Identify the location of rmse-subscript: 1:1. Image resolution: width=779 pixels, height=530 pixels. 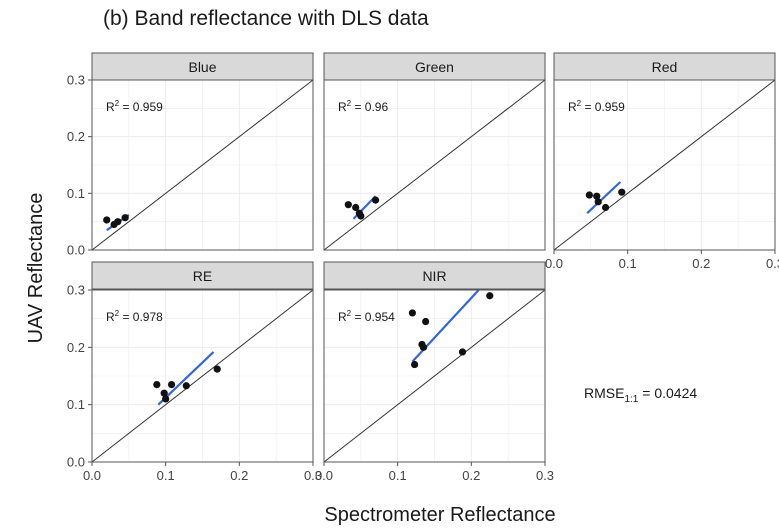
(631, 399).